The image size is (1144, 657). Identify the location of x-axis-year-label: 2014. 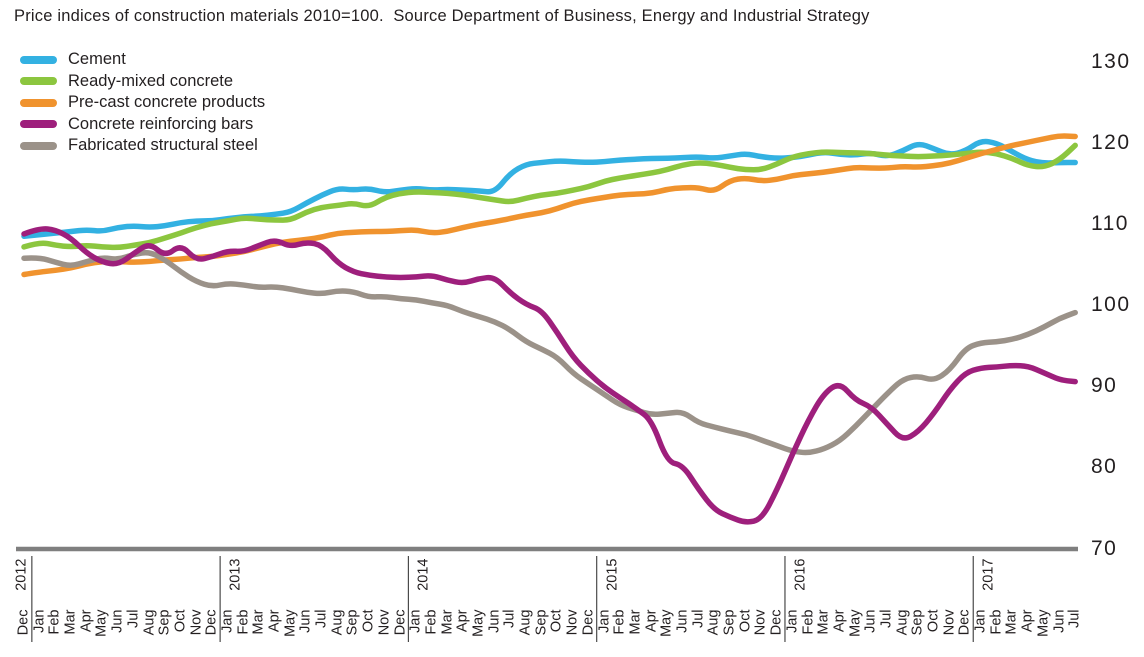
(423, 574).